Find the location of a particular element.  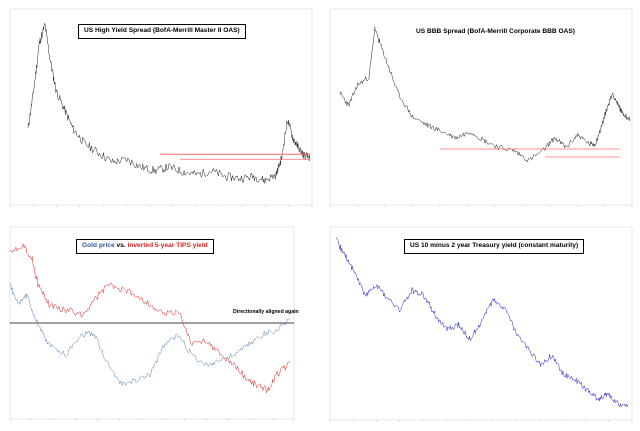

bbb-spread-line is located at coordinates (485, 94).